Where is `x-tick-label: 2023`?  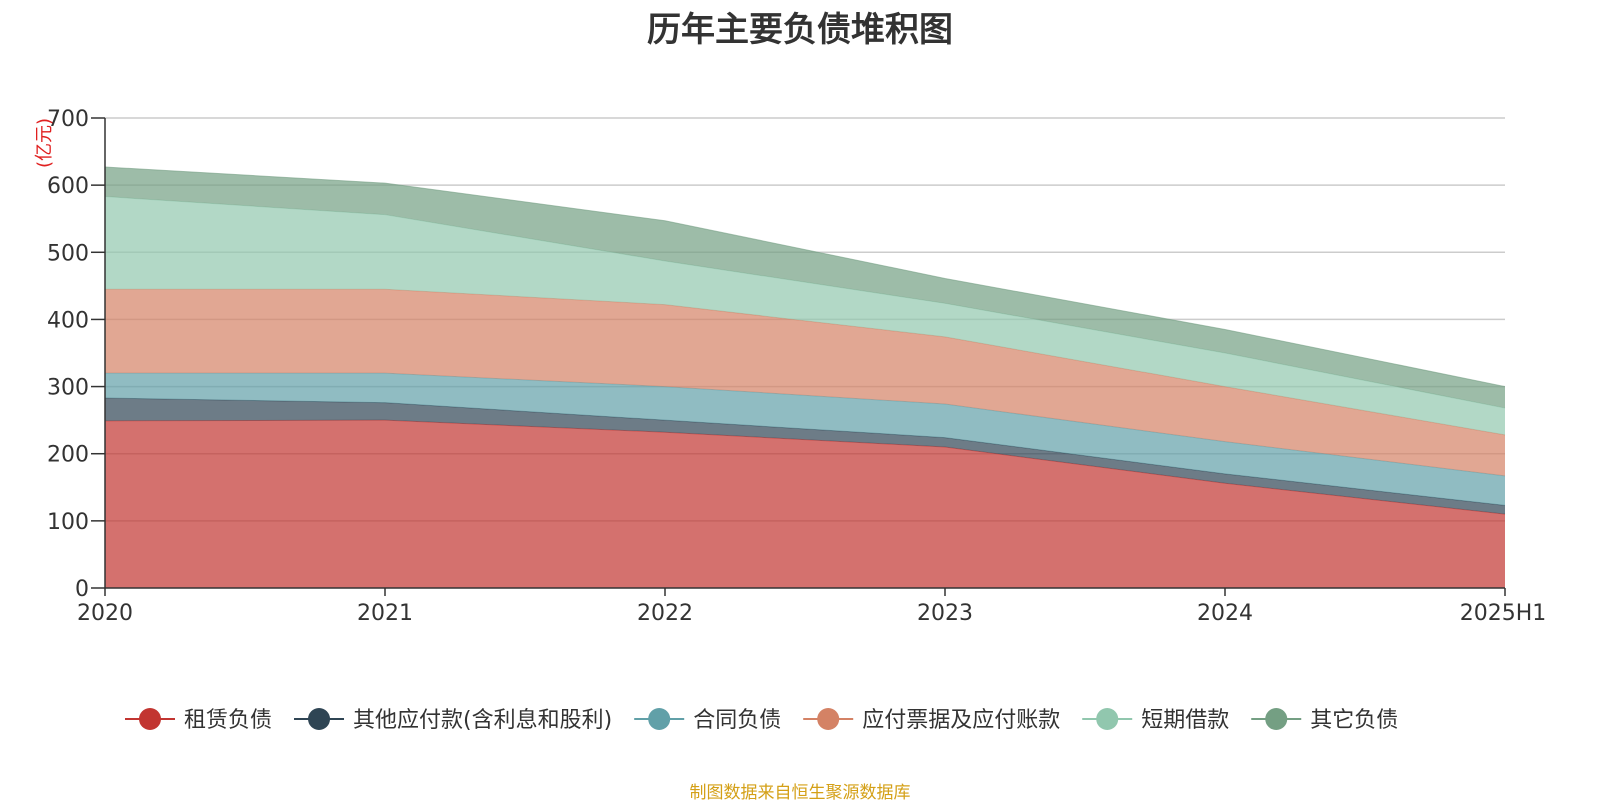 x-tick-label: 2023 is located at coordinates (945, 613).